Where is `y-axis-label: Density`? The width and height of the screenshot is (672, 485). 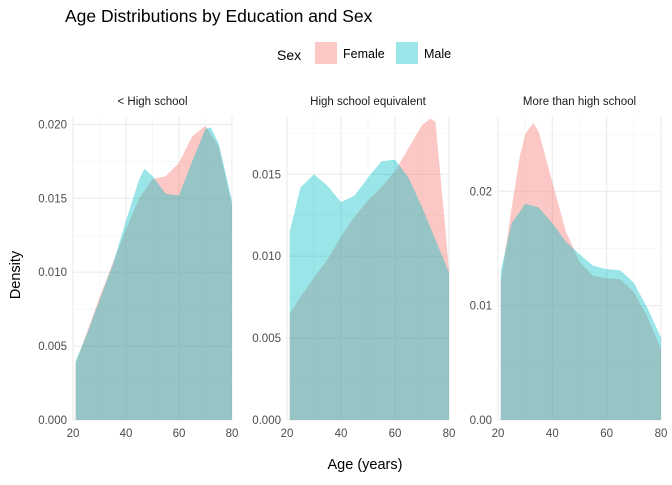
y-axis-label: Density is located at coordinates (16, 274).